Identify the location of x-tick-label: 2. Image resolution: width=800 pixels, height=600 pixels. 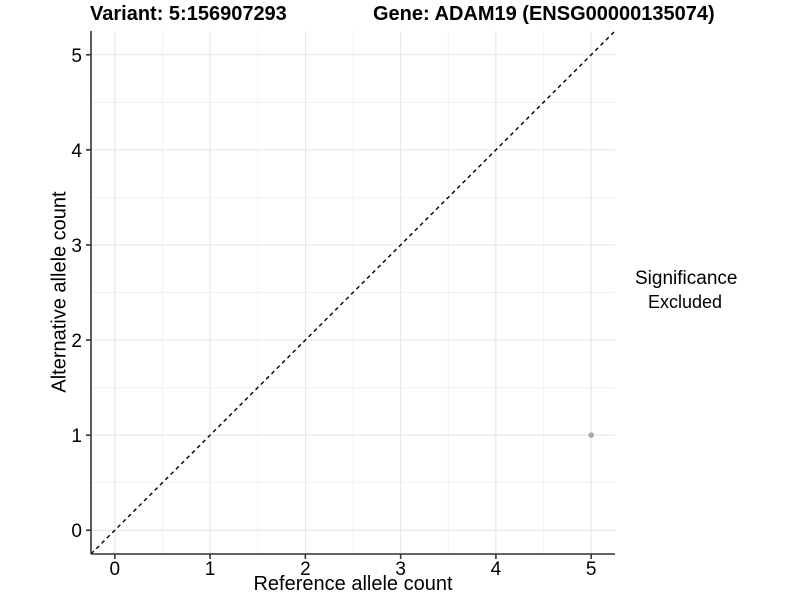
(305, 569).